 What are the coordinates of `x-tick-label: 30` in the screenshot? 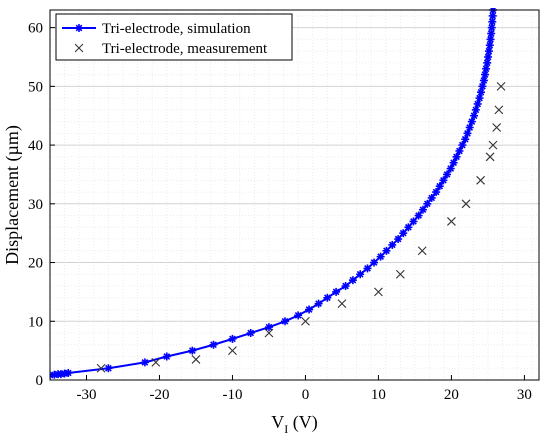 It's located at (524, 395).